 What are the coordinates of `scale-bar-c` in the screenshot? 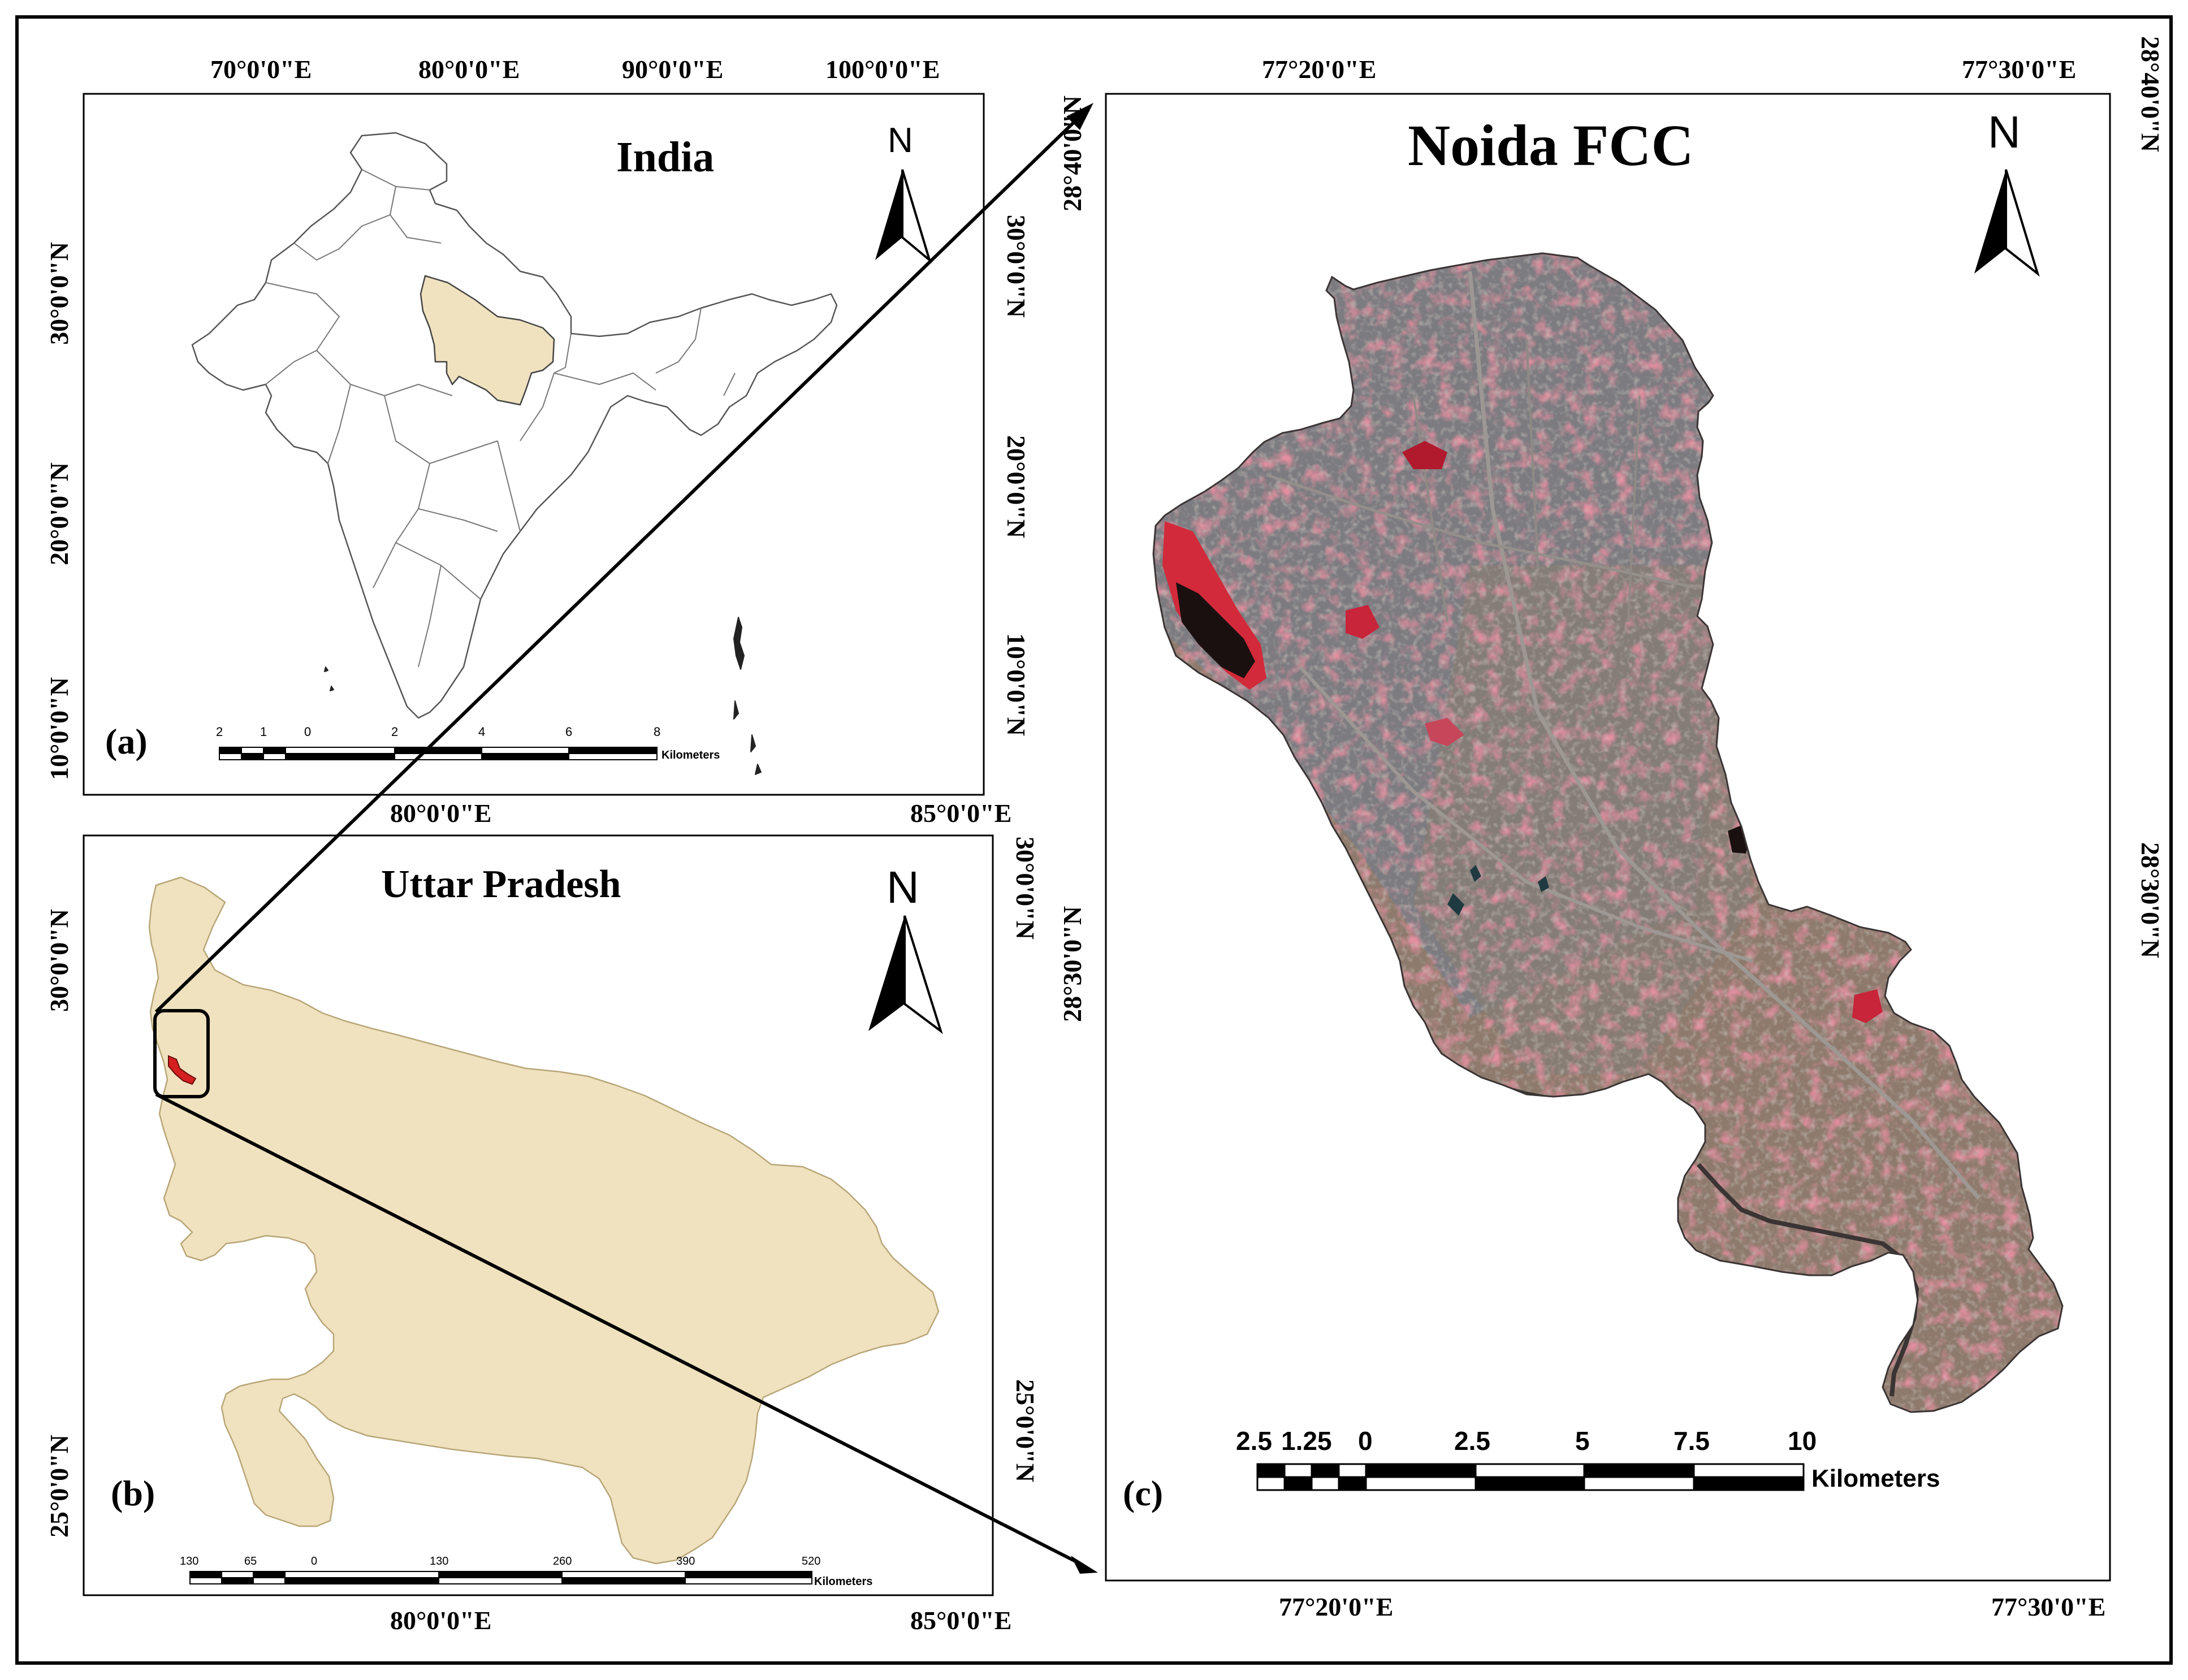 It's located at (1530, 1477).